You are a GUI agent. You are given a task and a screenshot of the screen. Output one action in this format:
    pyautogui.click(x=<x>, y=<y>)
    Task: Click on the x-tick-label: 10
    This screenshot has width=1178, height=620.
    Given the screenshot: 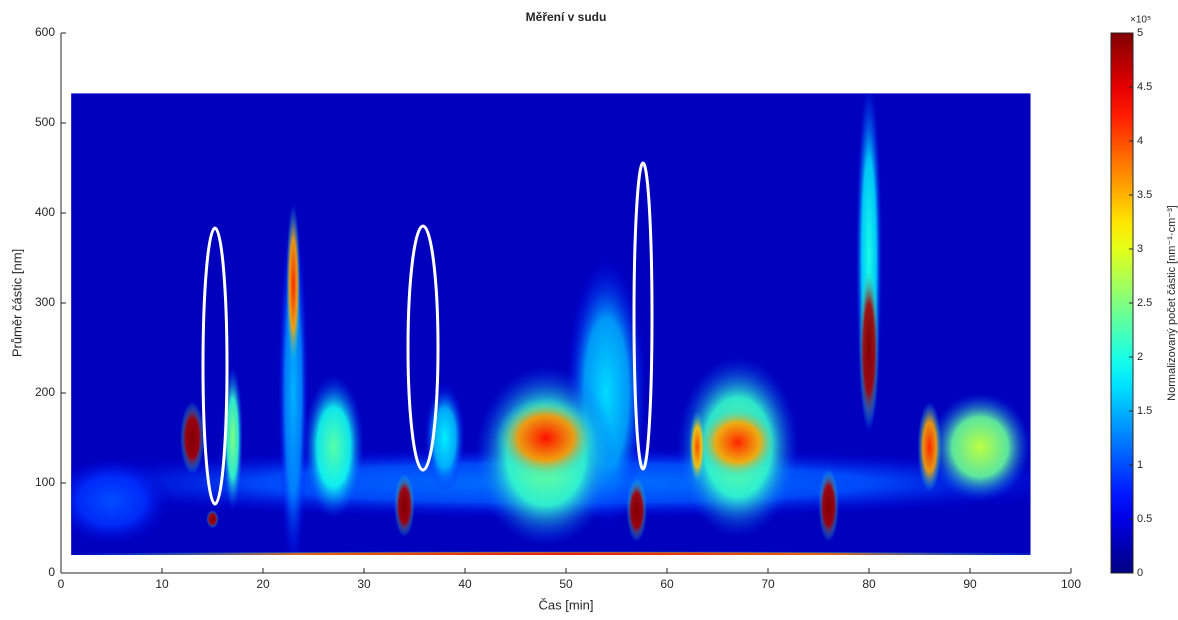 What is the action you would take?
    pyautogui.click(x=162, y=584)
    